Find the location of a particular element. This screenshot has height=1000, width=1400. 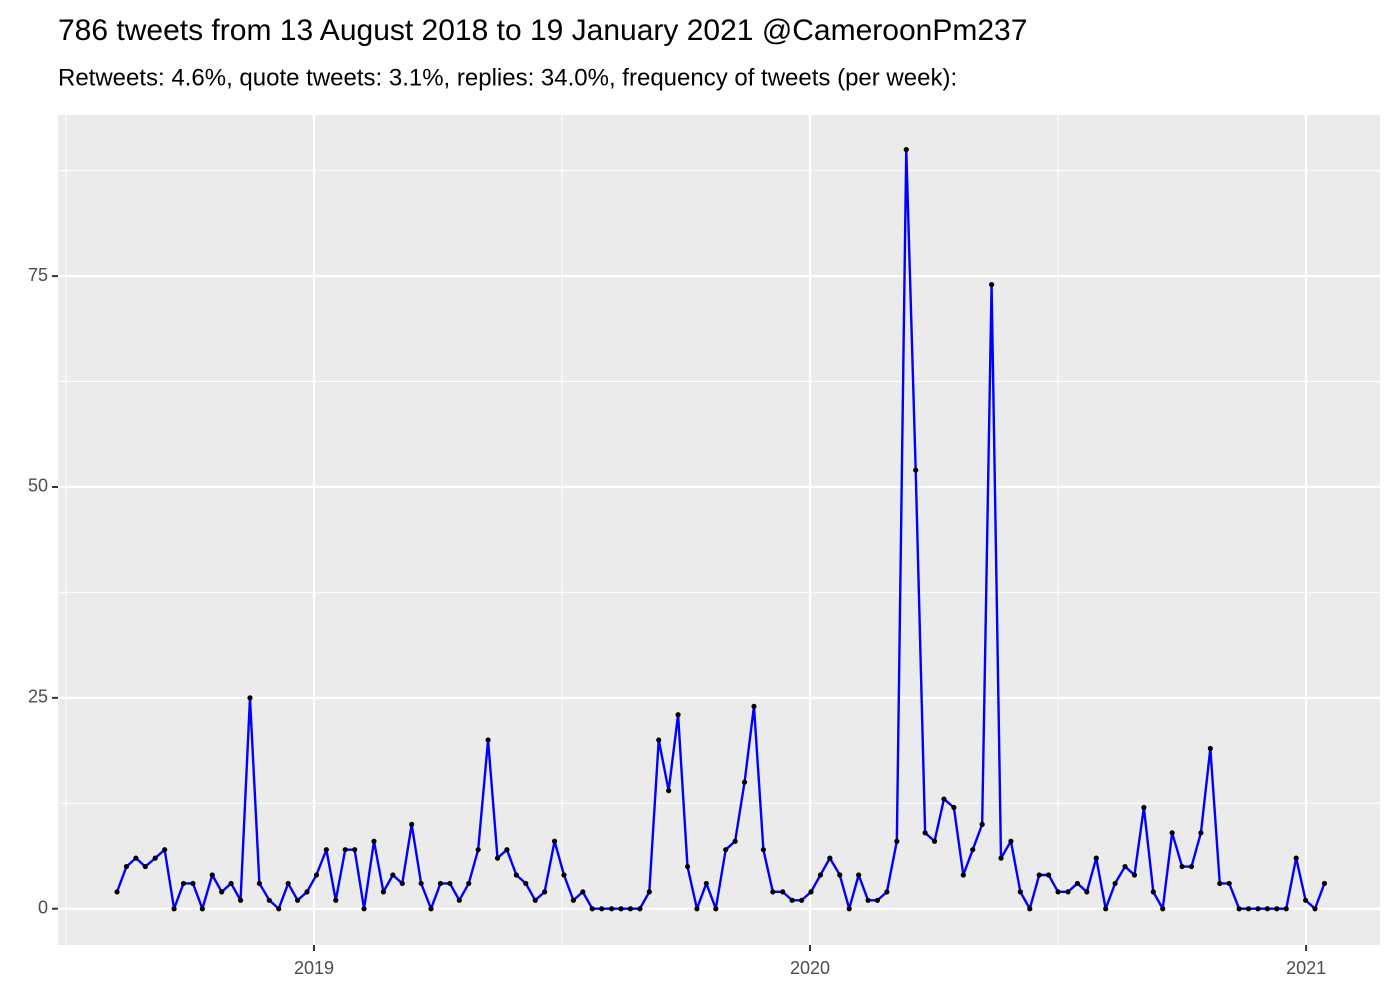

x-tick-label: 2020 is located at coordinates (810, 968).